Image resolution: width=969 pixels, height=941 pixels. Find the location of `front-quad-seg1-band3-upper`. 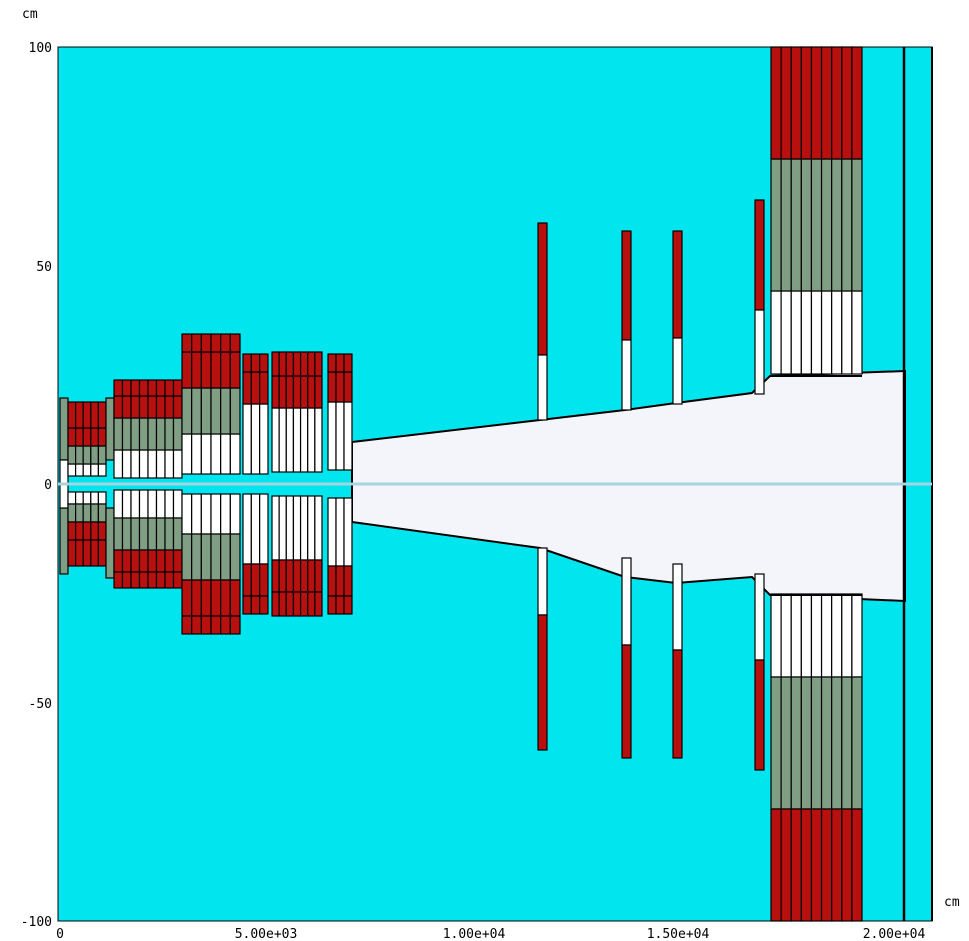

front-quad-seg1-band3-upper is located at coordinates (79, 415).